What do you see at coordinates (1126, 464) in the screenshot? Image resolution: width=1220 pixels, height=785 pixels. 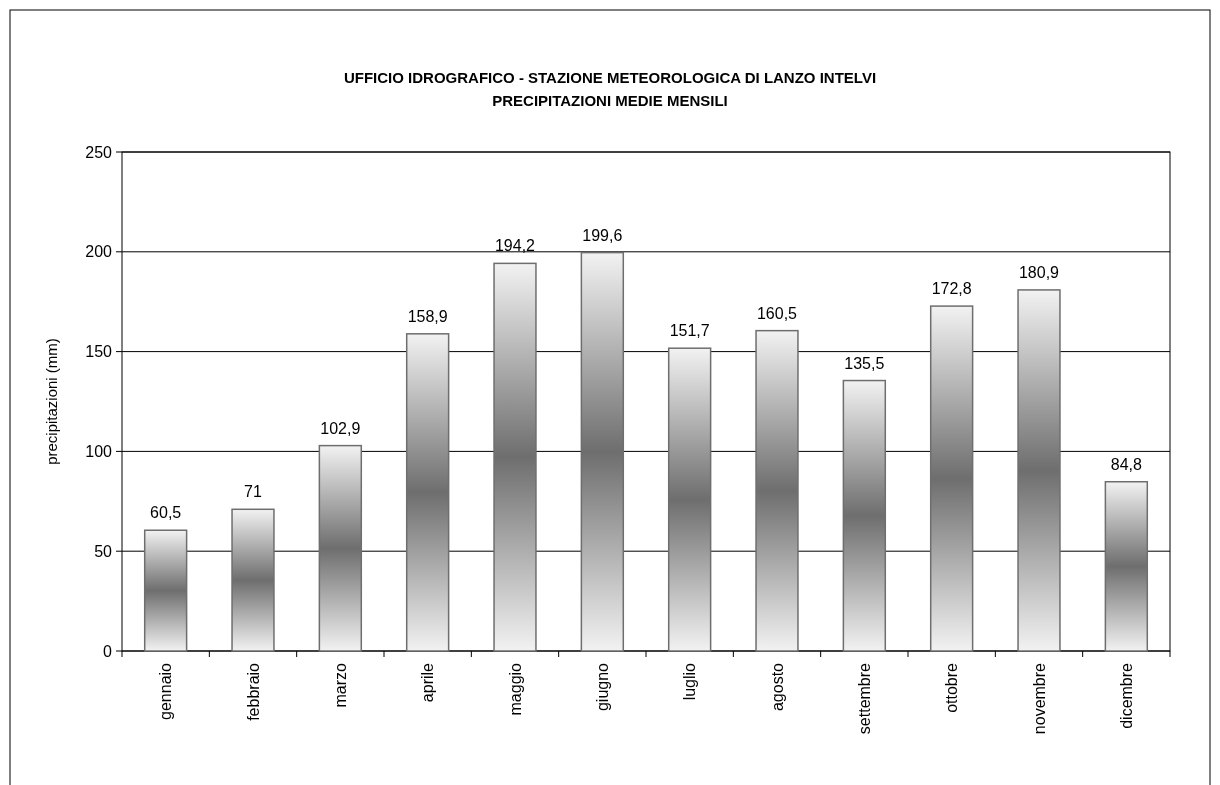 I see `data-label: 84,8` at bounding box center [1126, 464].